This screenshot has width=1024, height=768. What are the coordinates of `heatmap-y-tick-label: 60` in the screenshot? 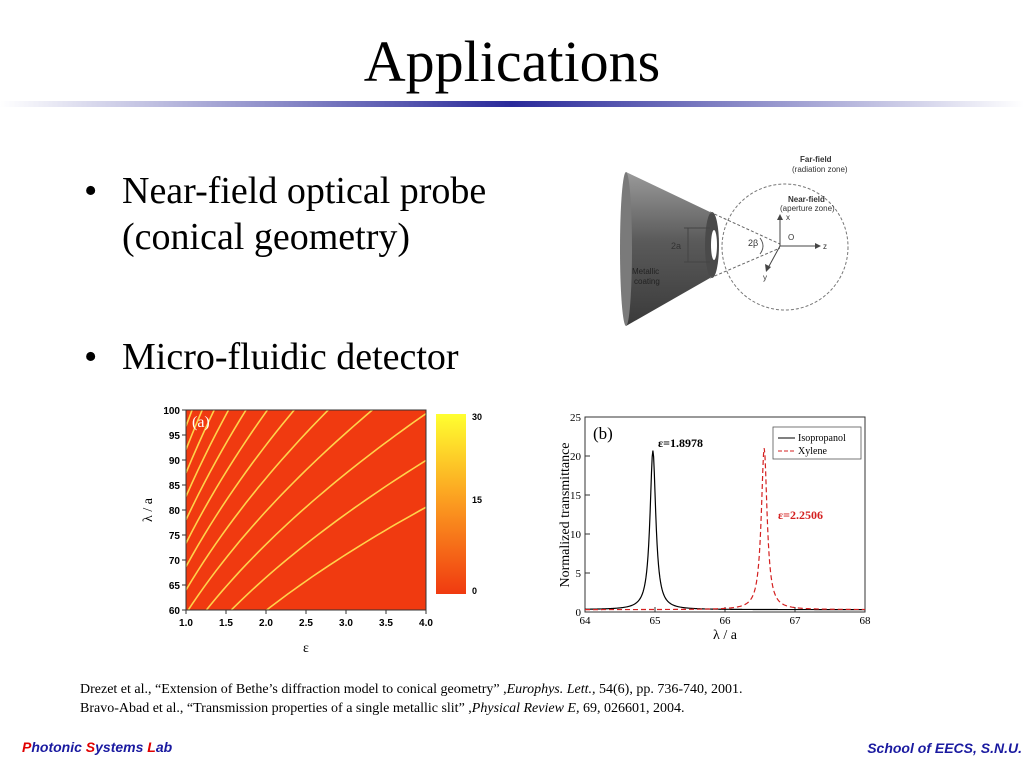 It's located at (175, 611).